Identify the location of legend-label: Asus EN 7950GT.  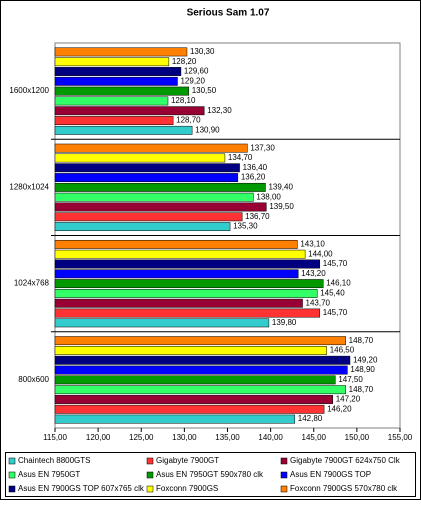
(49, 474).